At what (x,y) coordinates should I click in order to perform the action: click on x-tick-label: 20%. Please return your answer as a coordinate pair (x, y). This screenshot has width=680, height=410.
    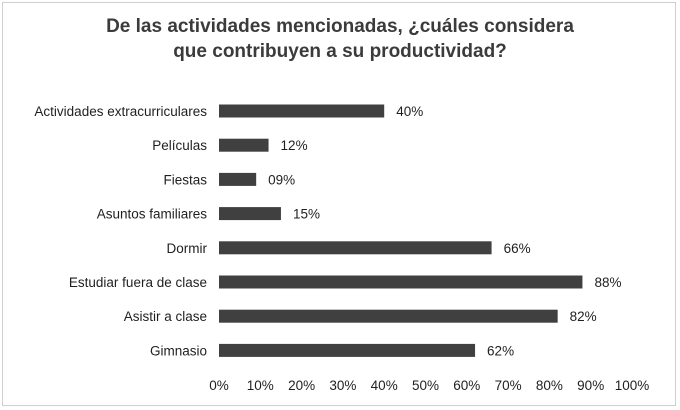
    Looking at the image, I should click on (301, 385).